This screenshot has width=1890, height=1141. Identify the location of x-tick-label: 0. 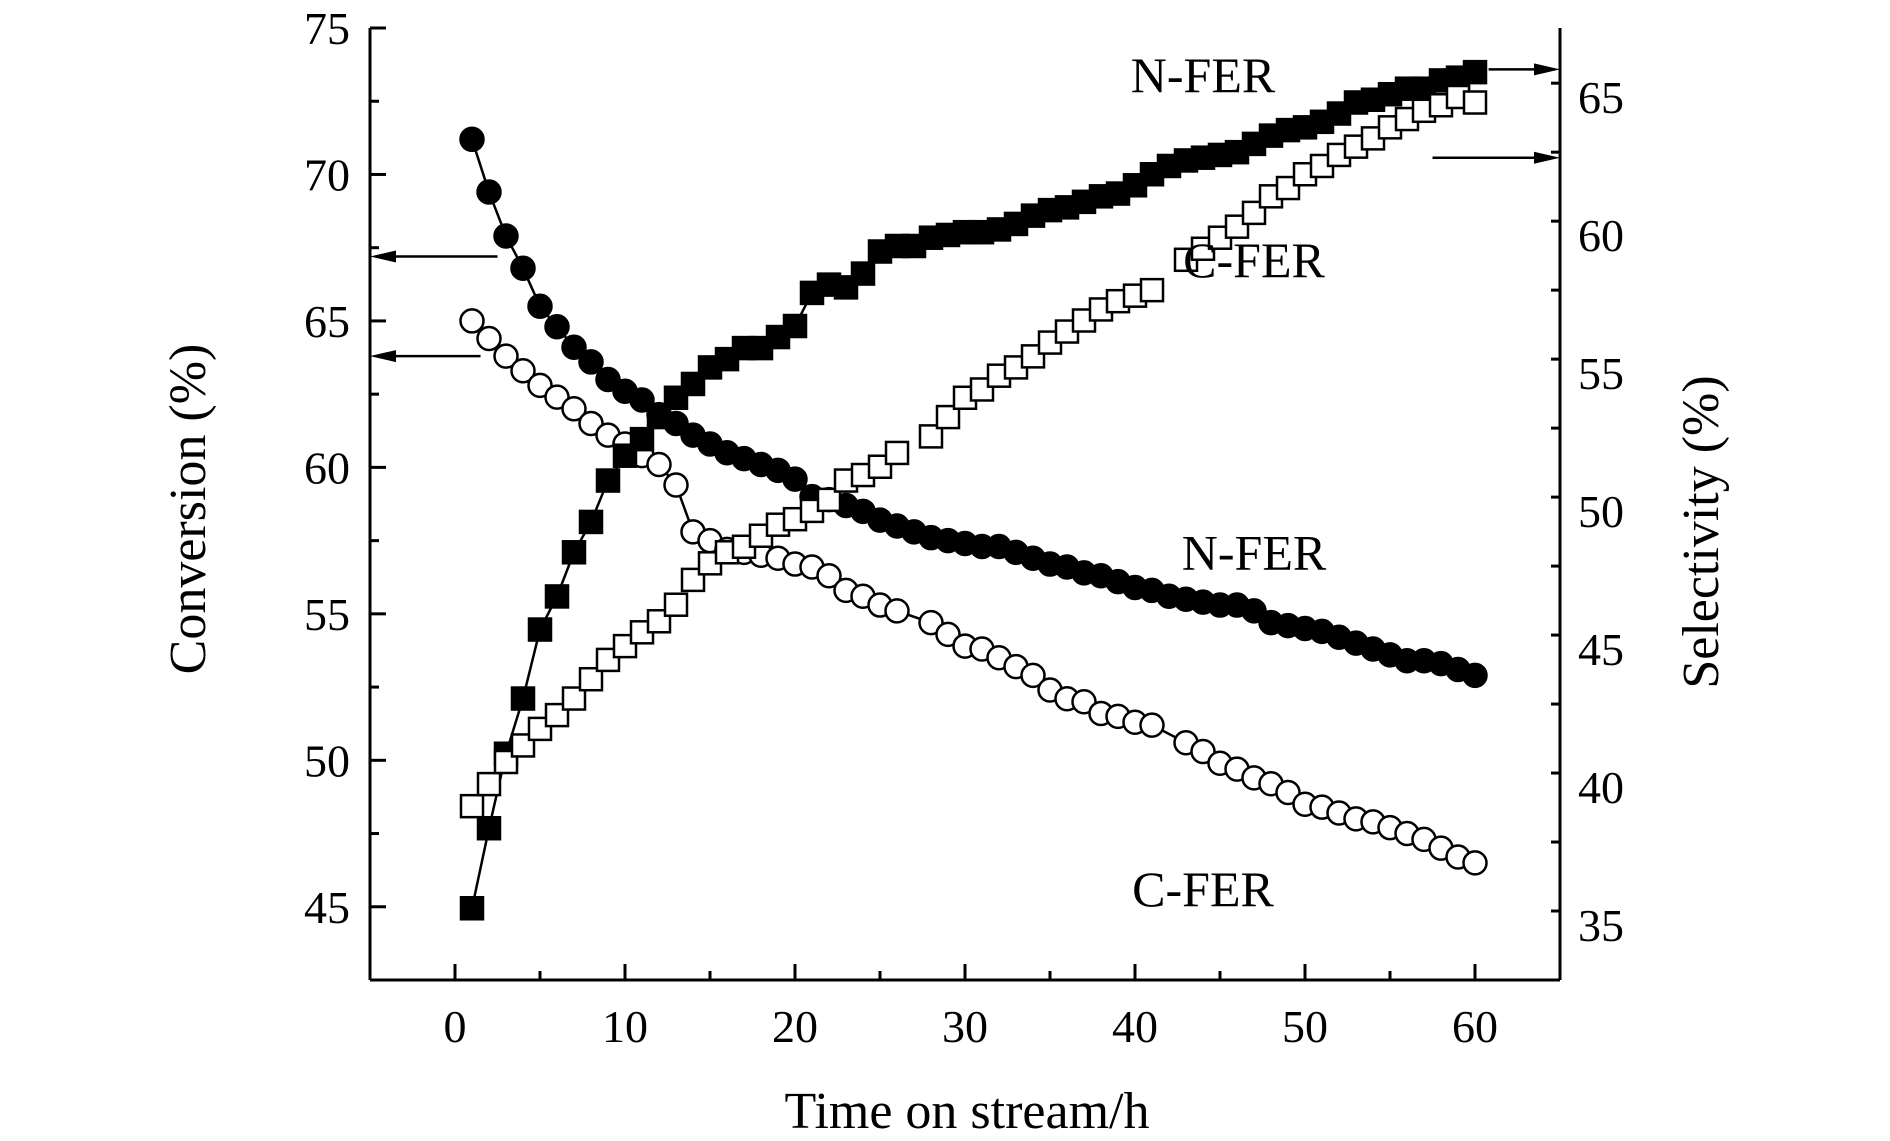
(455, 1026).